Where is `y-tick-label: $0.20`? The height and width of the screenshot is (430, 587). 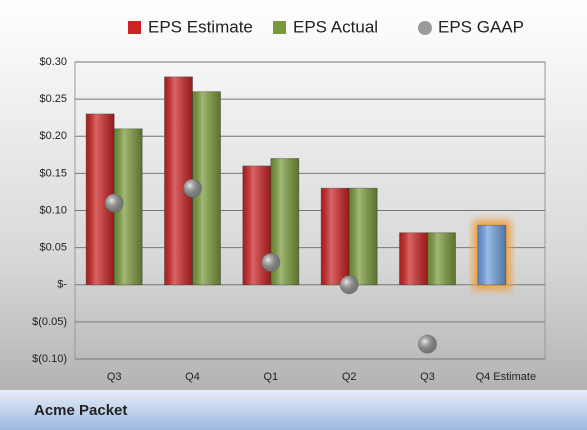
y-tick-label: $0.20 is located at coordinates (53, 136).